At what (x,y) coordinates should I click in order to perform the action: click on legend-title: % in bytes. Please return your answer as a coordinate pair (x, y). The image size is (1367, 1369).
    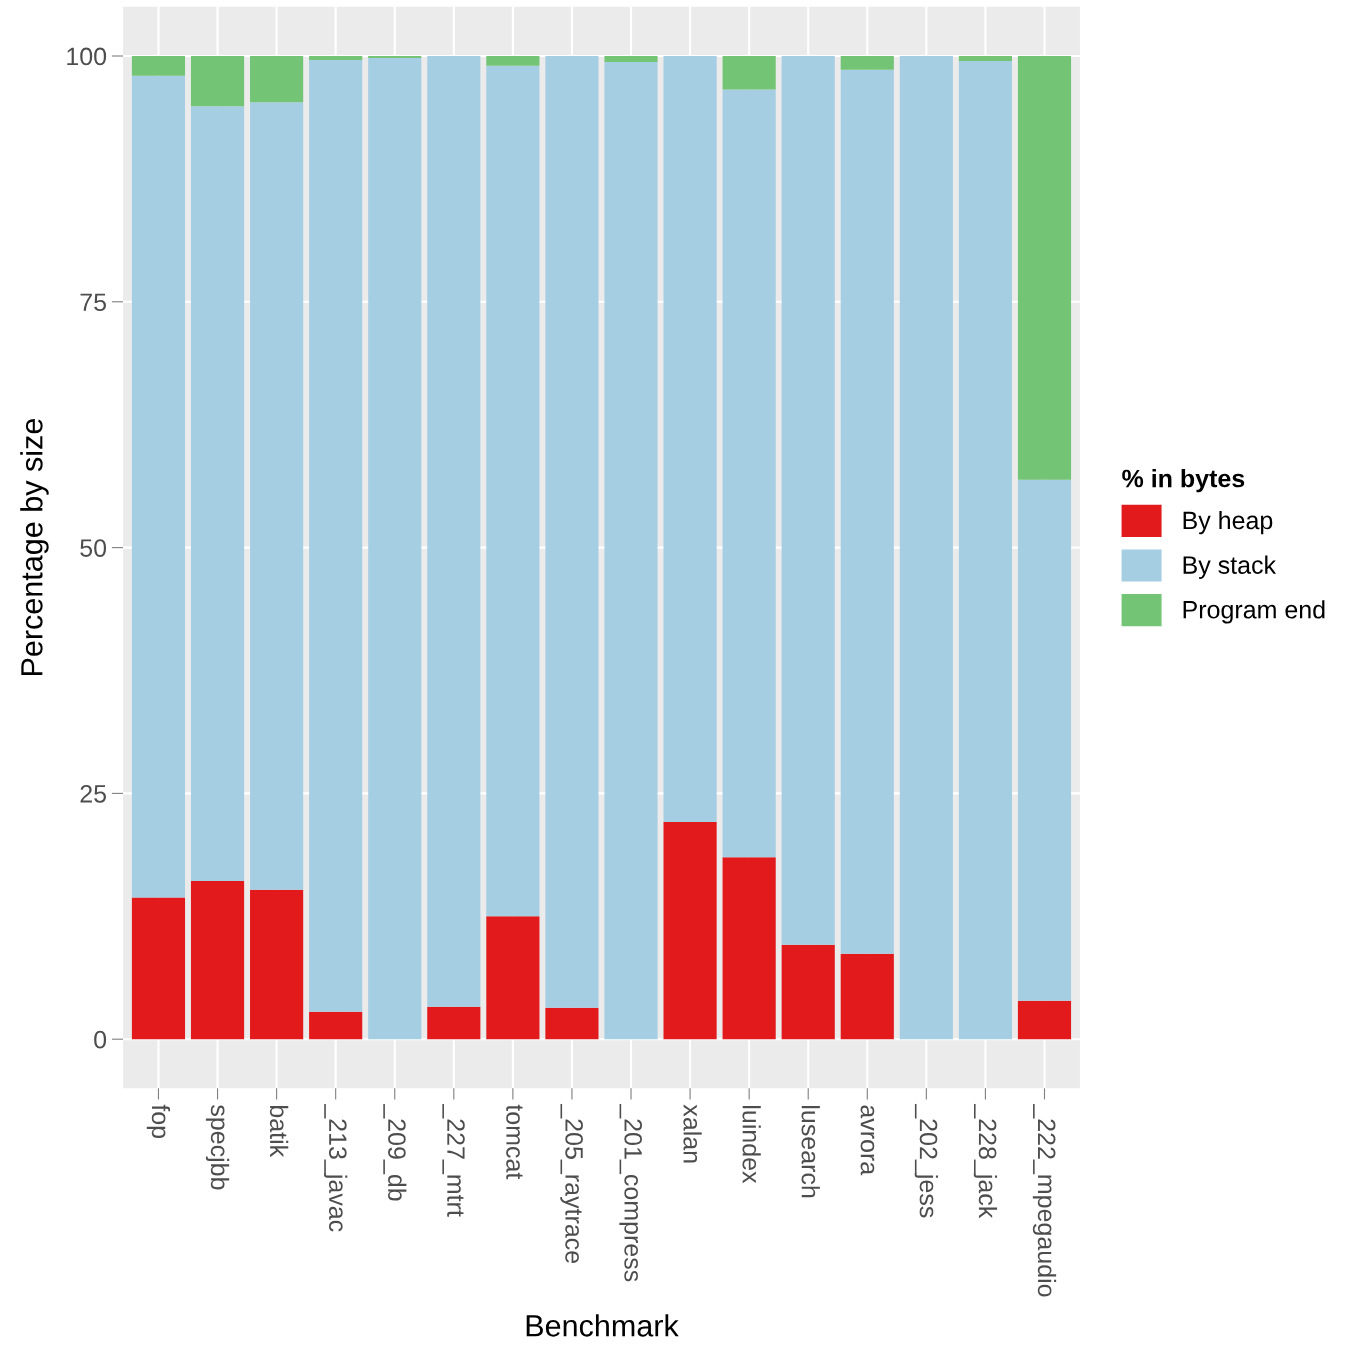
    Looking at the image, I should click on (1183, 481).